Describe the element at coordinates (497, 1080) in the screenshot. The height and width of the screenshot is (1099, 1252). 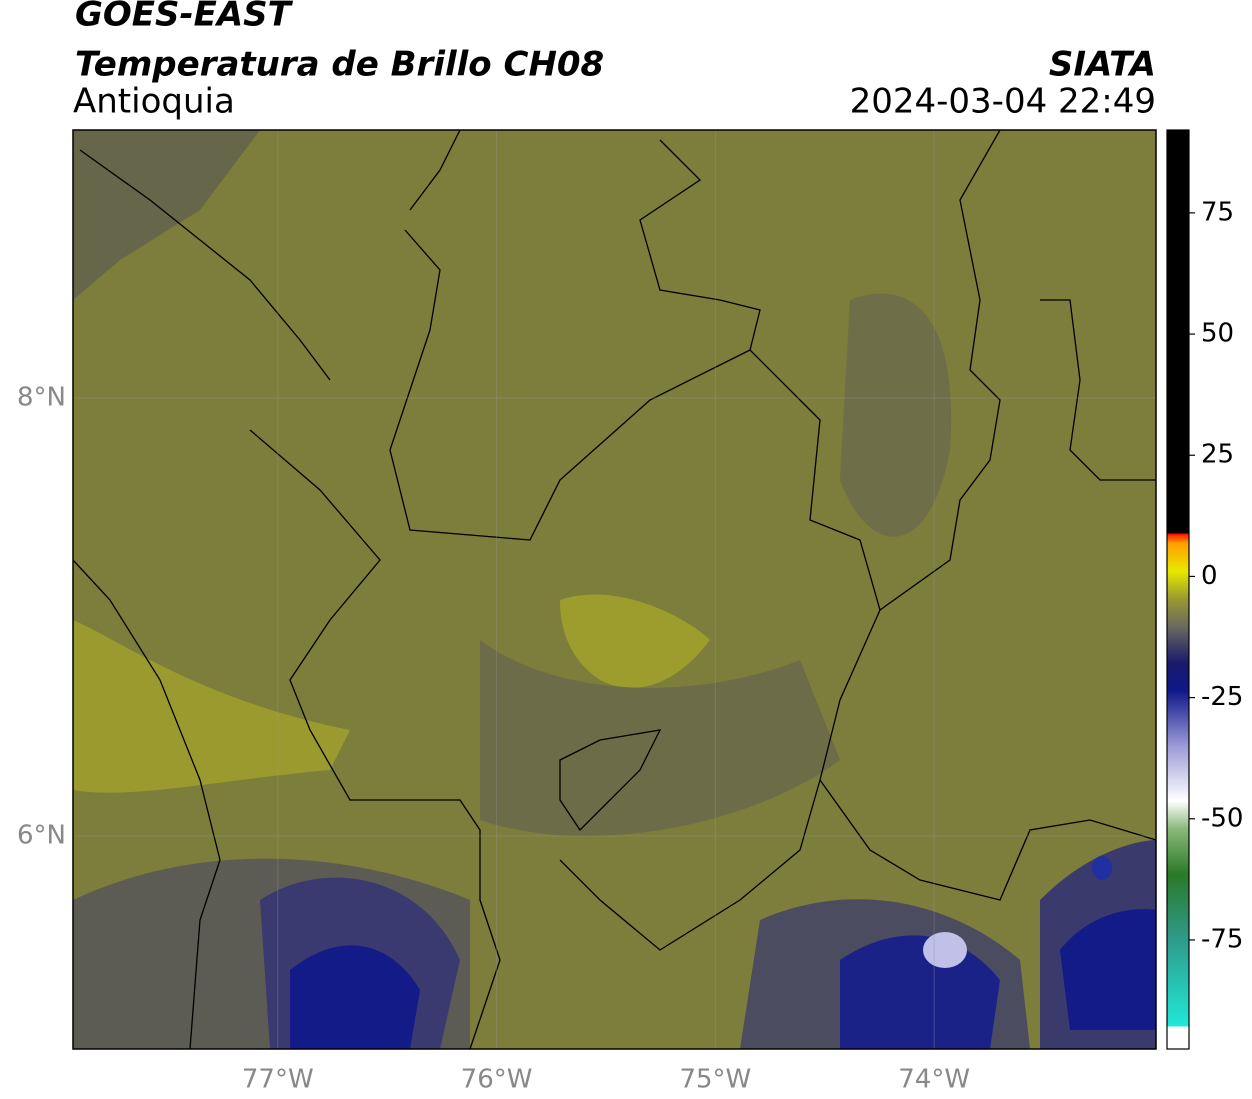
I see `x-tick-label: 76°W` at that location.